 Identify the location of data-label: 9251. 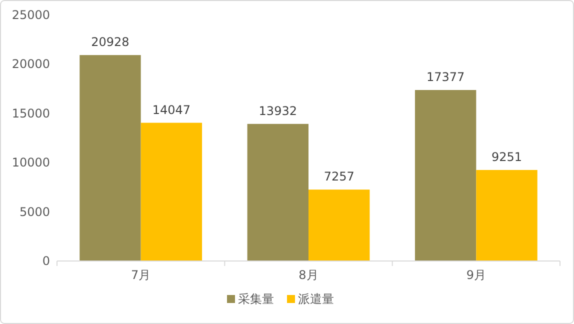
(506, 157).